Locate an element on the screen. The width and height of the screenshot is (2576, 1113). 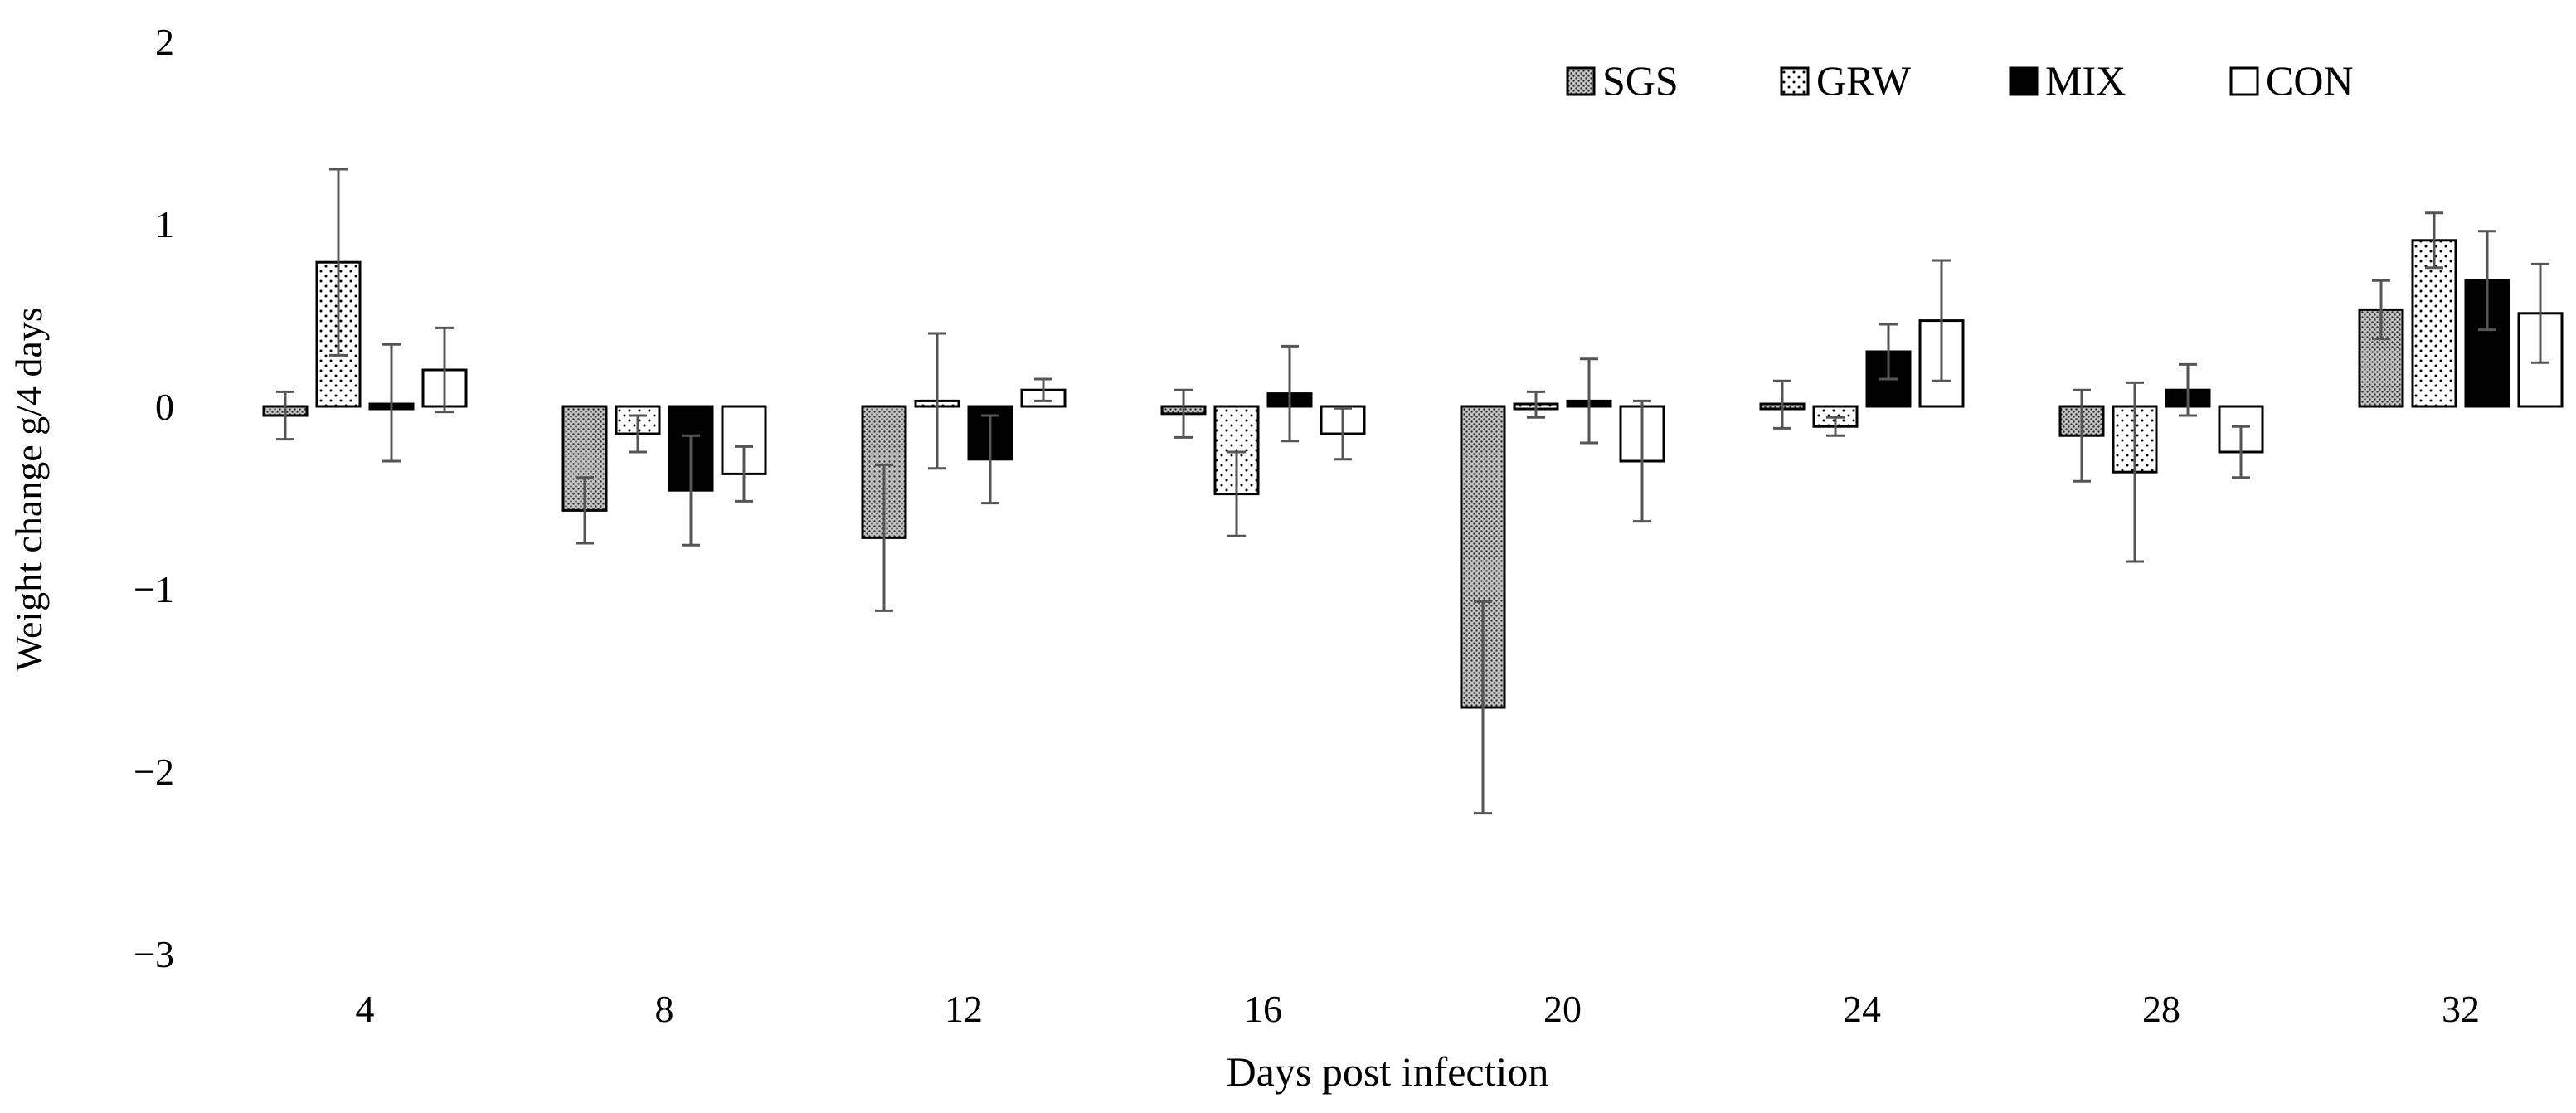
y-tick-label: 0 is located at coordinates (165, 407).